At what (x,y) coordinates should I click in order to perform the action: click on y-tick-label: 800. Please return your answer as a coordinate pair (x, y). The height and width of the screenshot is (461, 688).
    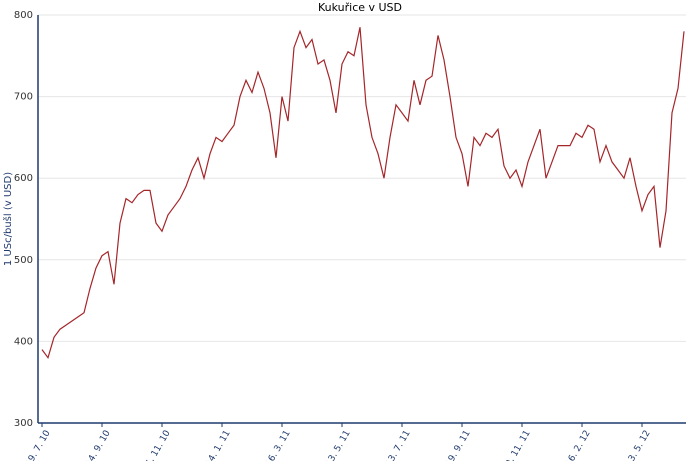
    Looking at the image, I should click on (23, 15).